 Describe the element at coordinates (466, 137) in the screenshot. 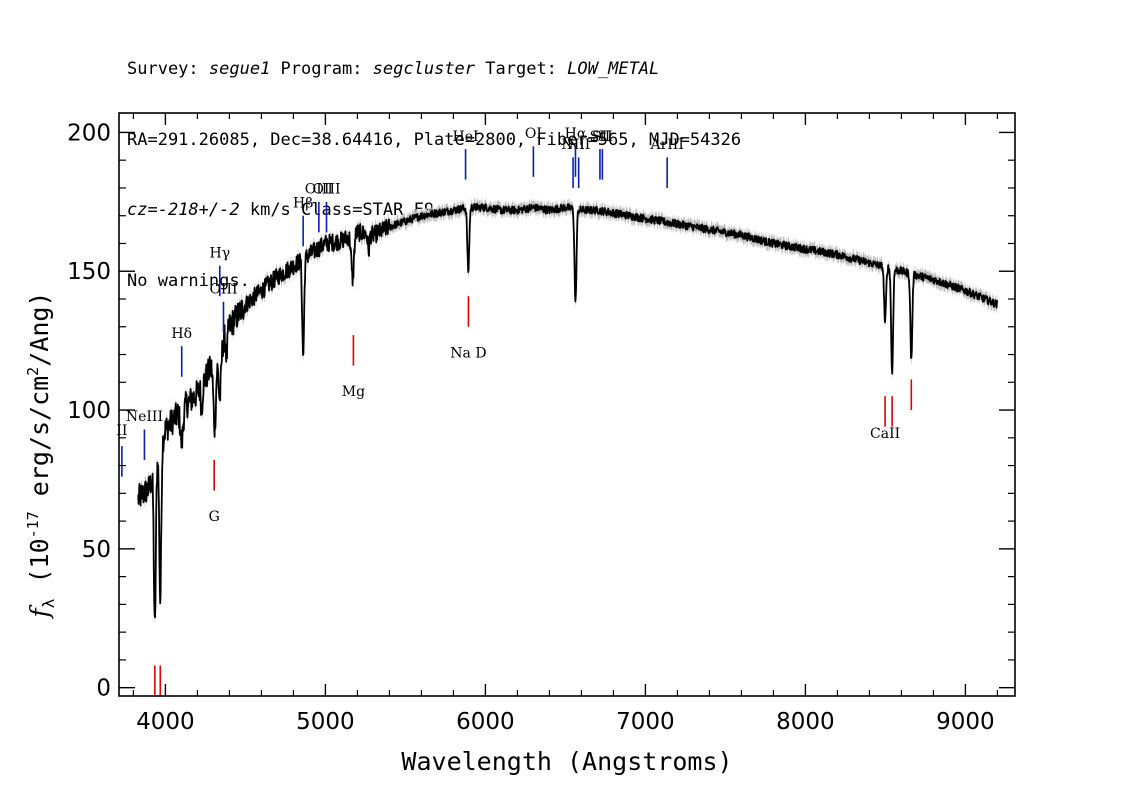

I see `emission-line-label: HeI` at that location.